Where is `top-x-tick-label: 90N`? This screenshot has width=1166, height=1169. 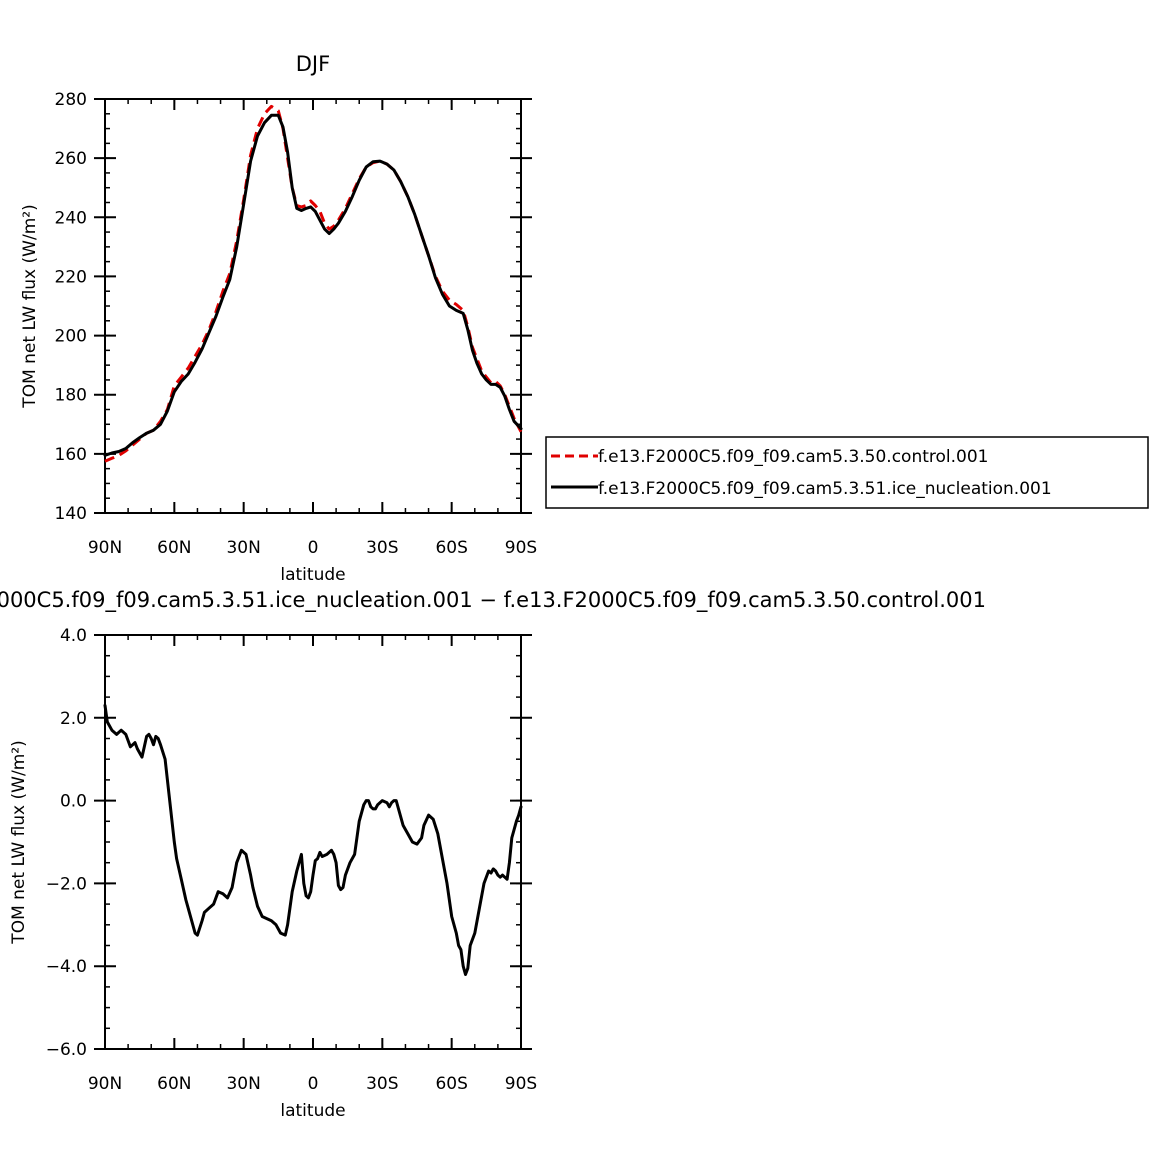
top-x-tick-label: 90N is located at coordinates (105, 548).